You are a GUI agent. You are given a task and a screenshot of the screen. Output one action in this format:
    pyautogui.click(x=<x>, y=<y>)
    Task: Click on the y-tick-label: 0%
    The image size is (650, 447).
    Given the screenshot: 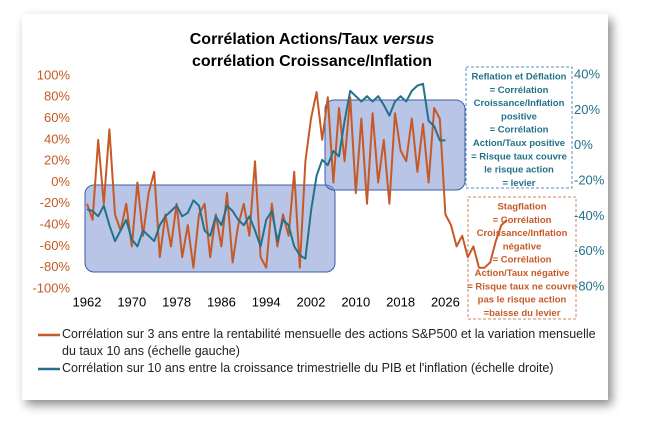 What is the action you would take?
    pyautogui.click(x=60, y=181)
    